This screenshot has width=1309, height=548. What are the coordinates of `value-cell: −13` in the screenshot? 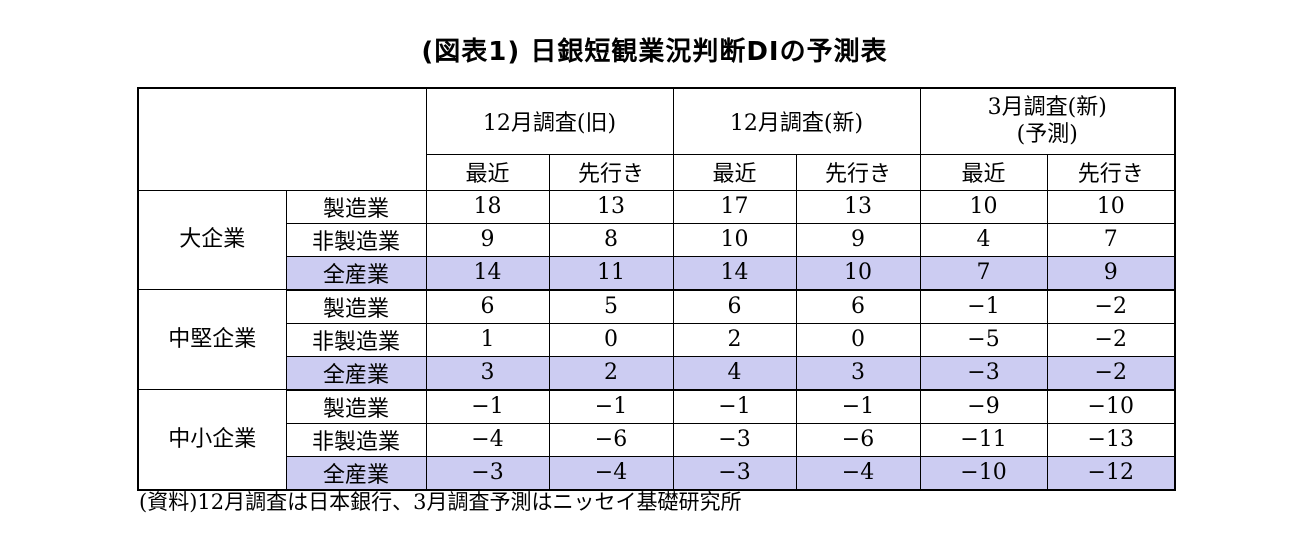 It's located at (1111, 439).